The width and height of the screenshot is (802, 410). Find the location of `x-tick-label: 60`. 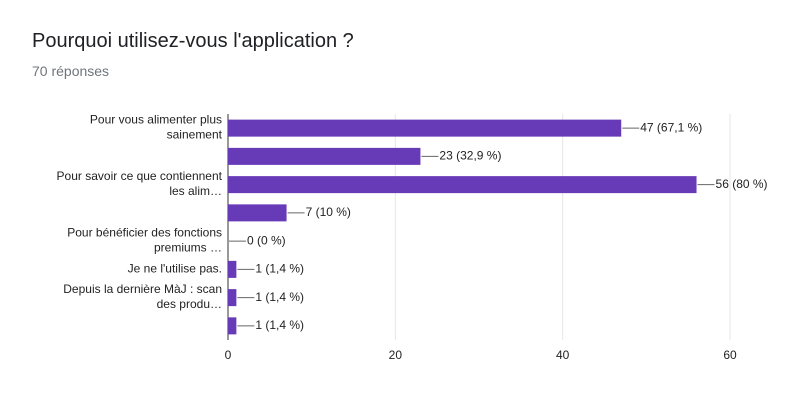

x-tick-label: 60 is located at coordinates (730, 355).